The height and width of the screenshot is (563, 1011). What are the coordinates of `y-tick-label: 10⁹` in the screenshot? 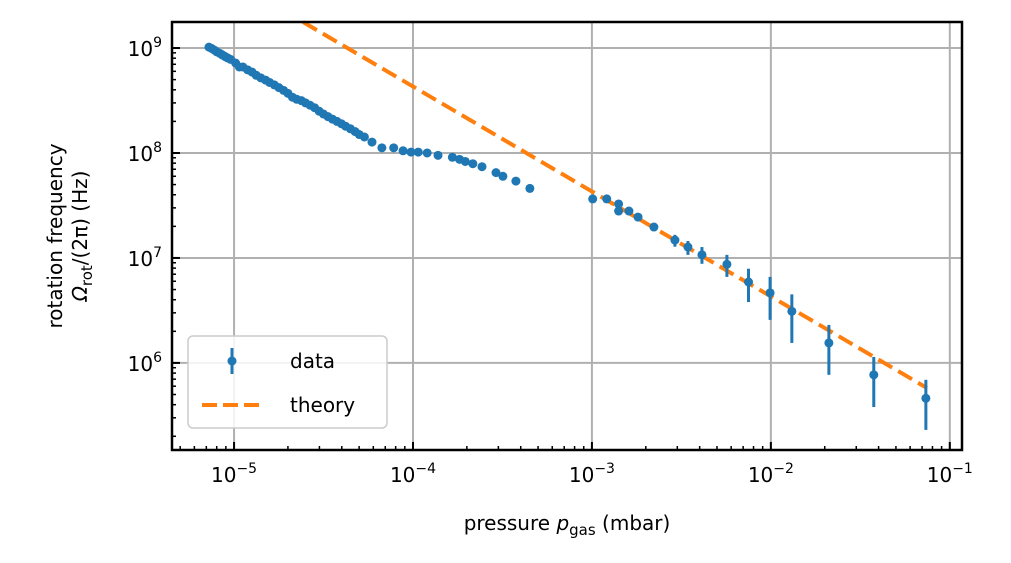 It's located at (145, 48).